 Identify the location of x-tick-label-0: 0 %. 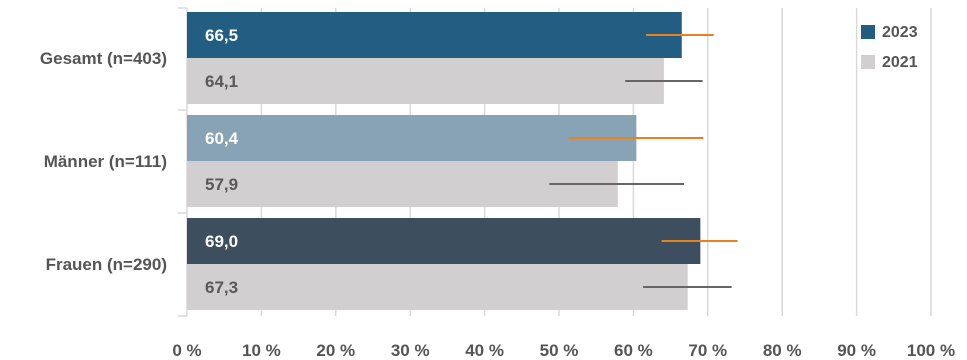
(186, 350).